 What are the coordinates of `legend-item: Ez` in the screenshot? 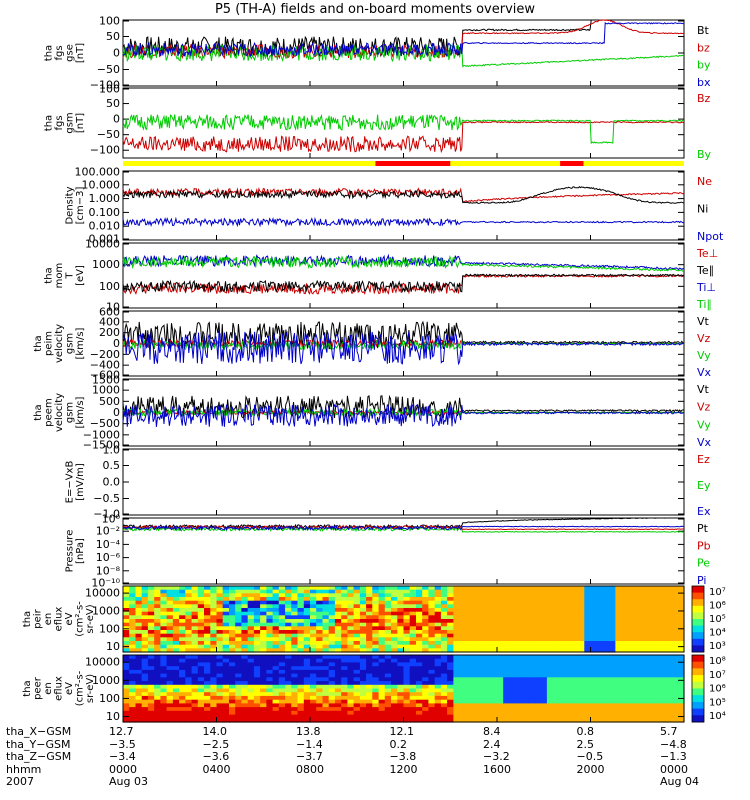 It's located at (703, 459).